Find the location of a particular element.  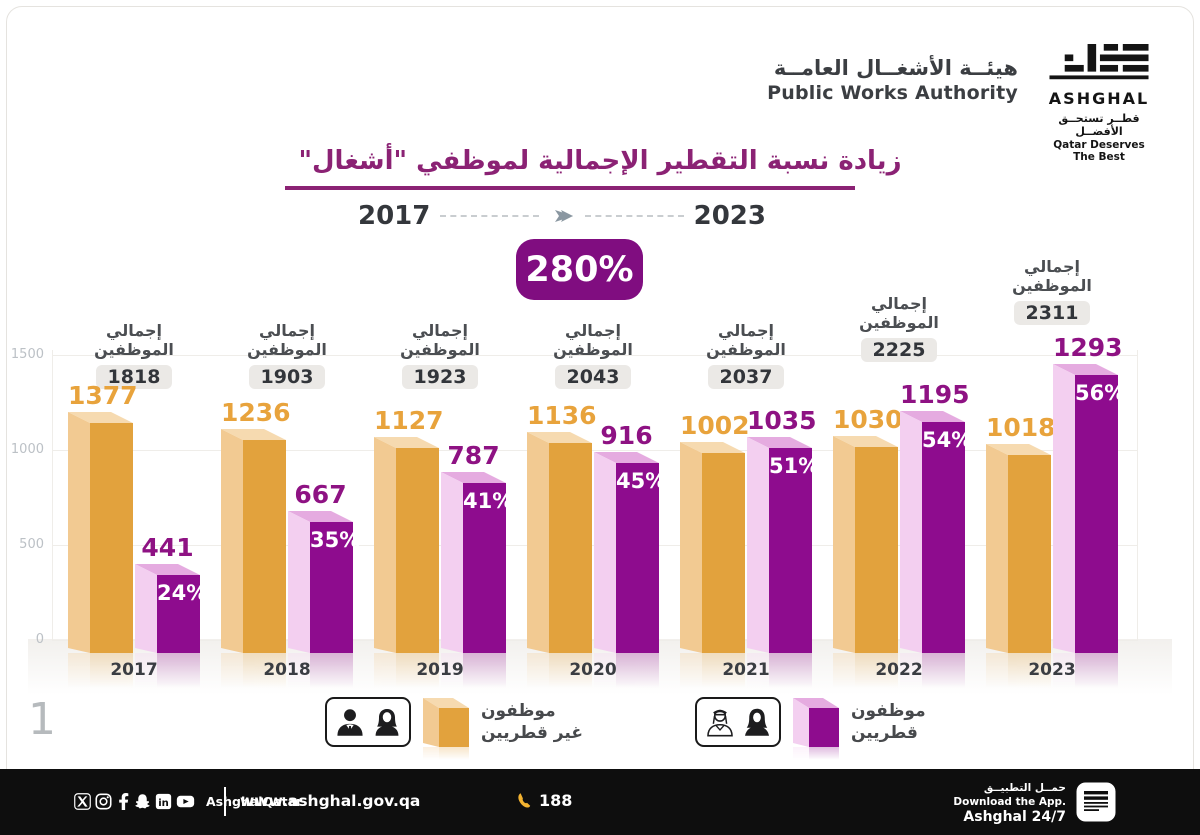

expat-employees-icon is located at coordinates (368, 722).